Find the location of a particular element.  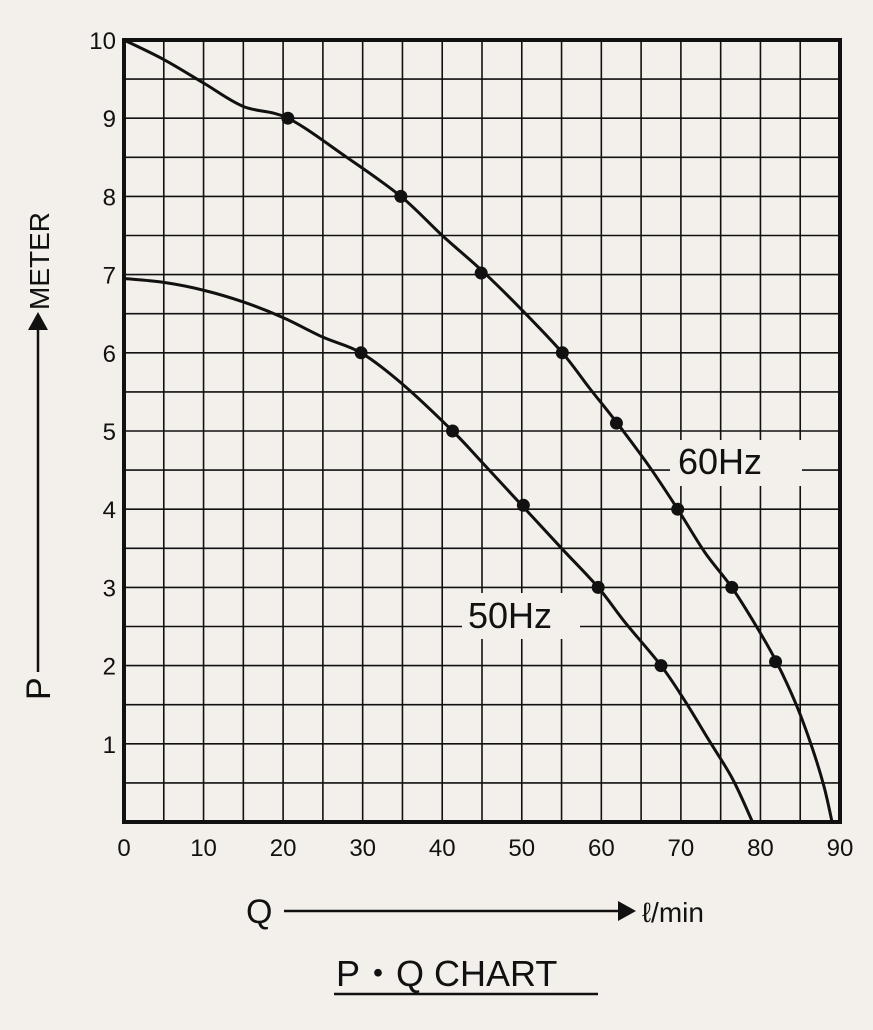

x-tick-labels: 0 10 20 30 40 50 60 70 80 90 is located at coordinates (485, 848).